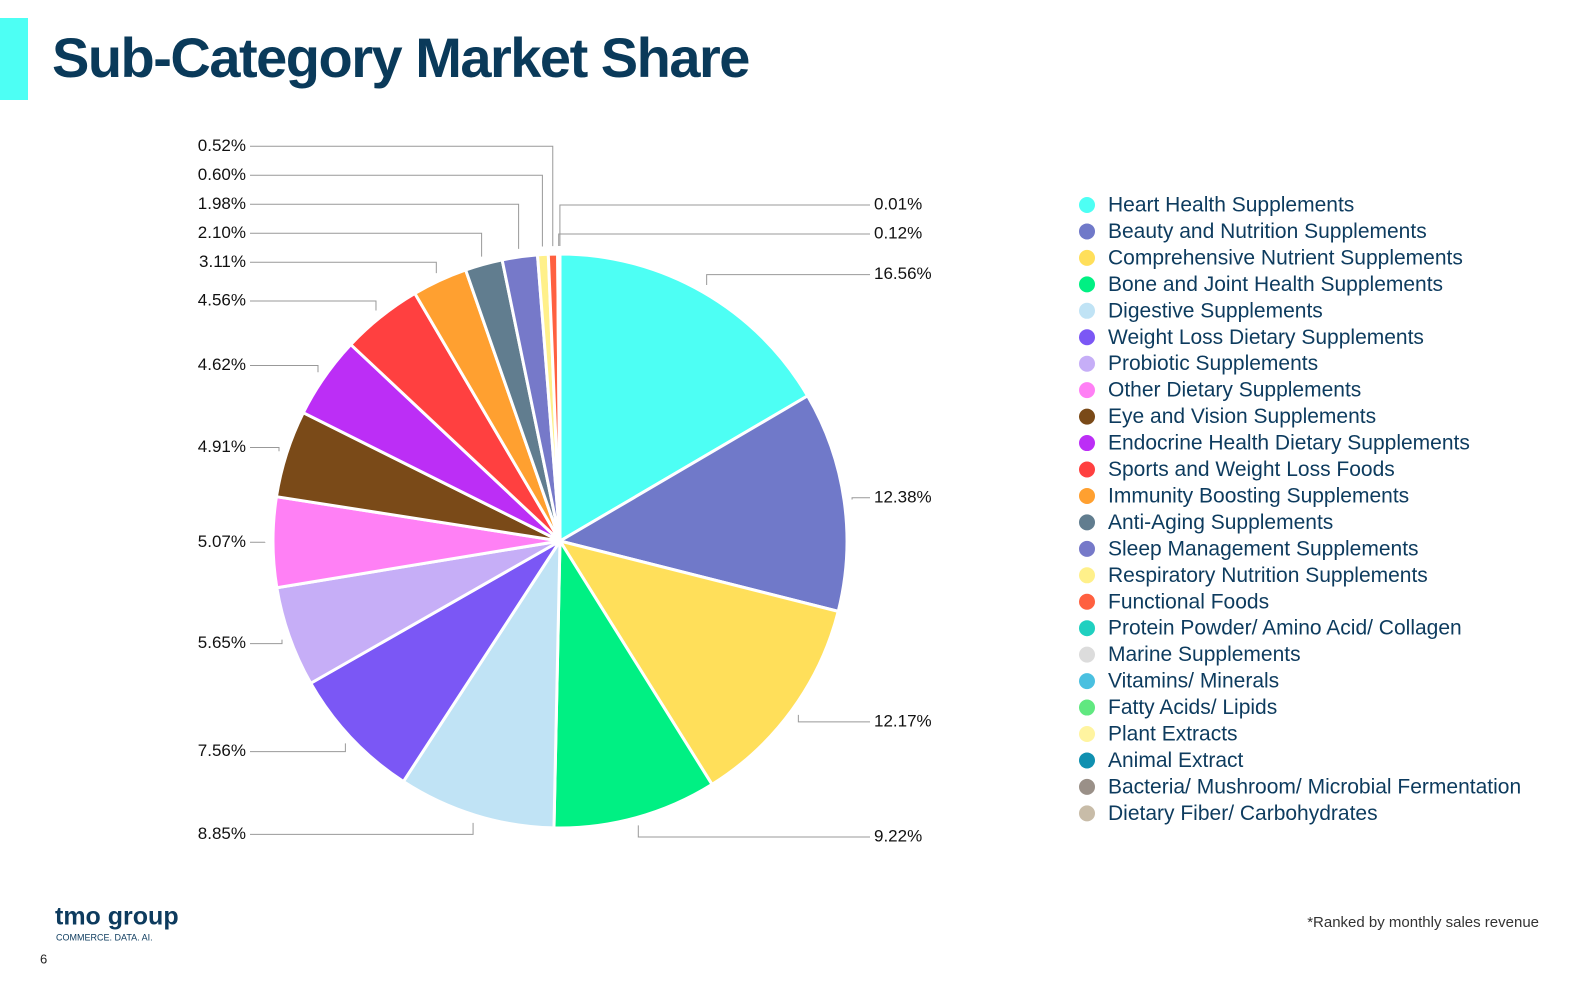 This screenshot has height=994, width=1577. What do you see at coordinates (1234, 390) in the screenshot?
I see `legend-label: Other Dietary Supplements` at bounding box center [1234, 390].